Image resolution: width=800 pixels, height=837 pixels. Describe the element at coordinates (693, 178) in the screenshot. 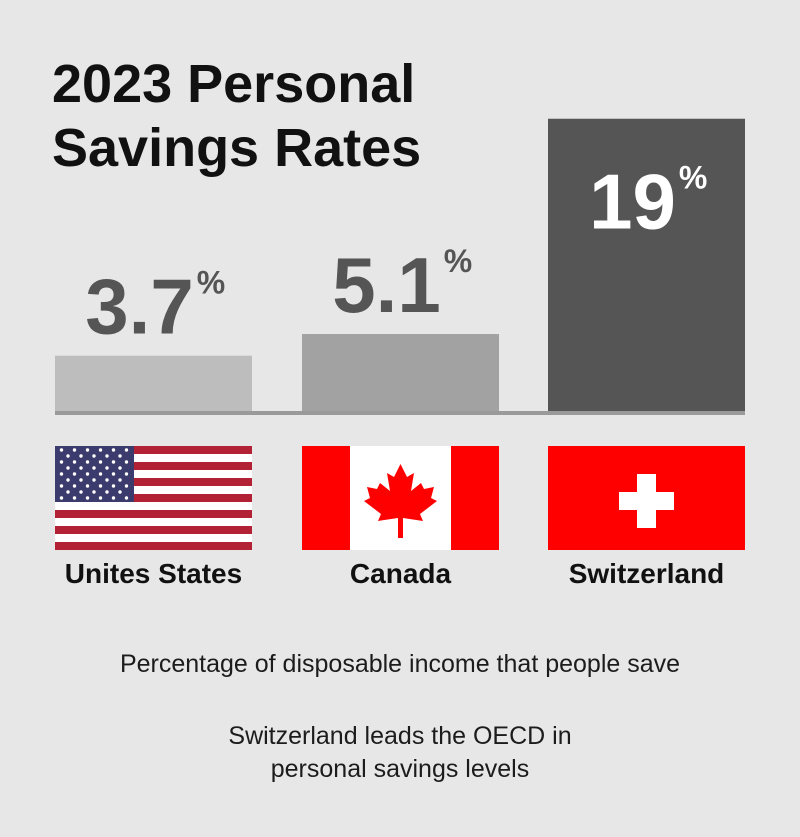

I see `value-unit-switzerland: %` at that location.